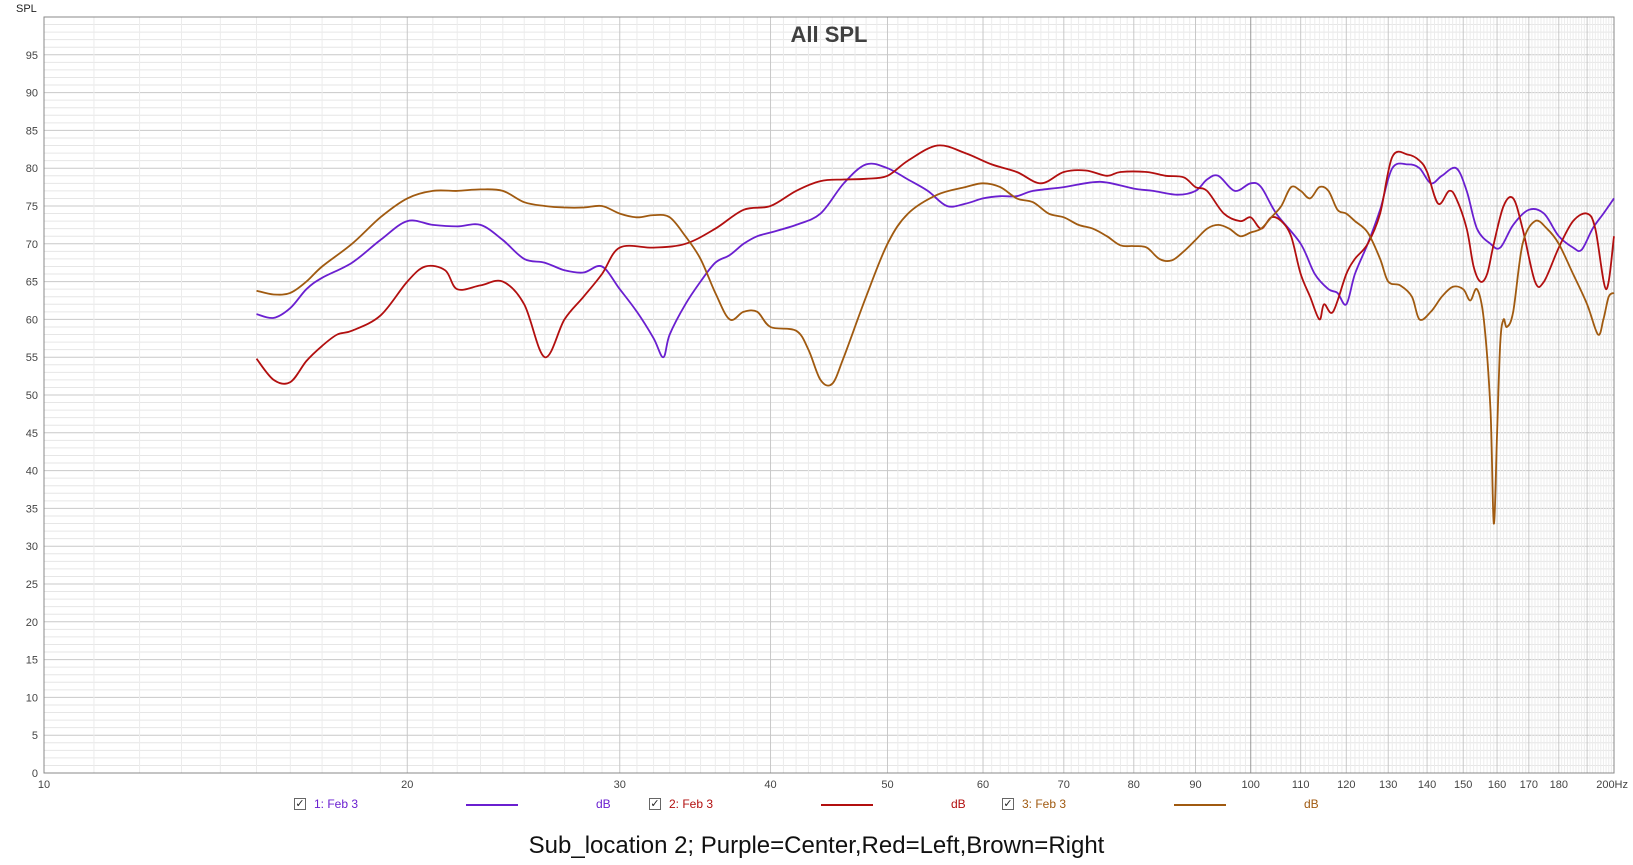  Describe the element at coordinates (32, 396) in the screenshot. I see `y-tick-label: 50` at that location.